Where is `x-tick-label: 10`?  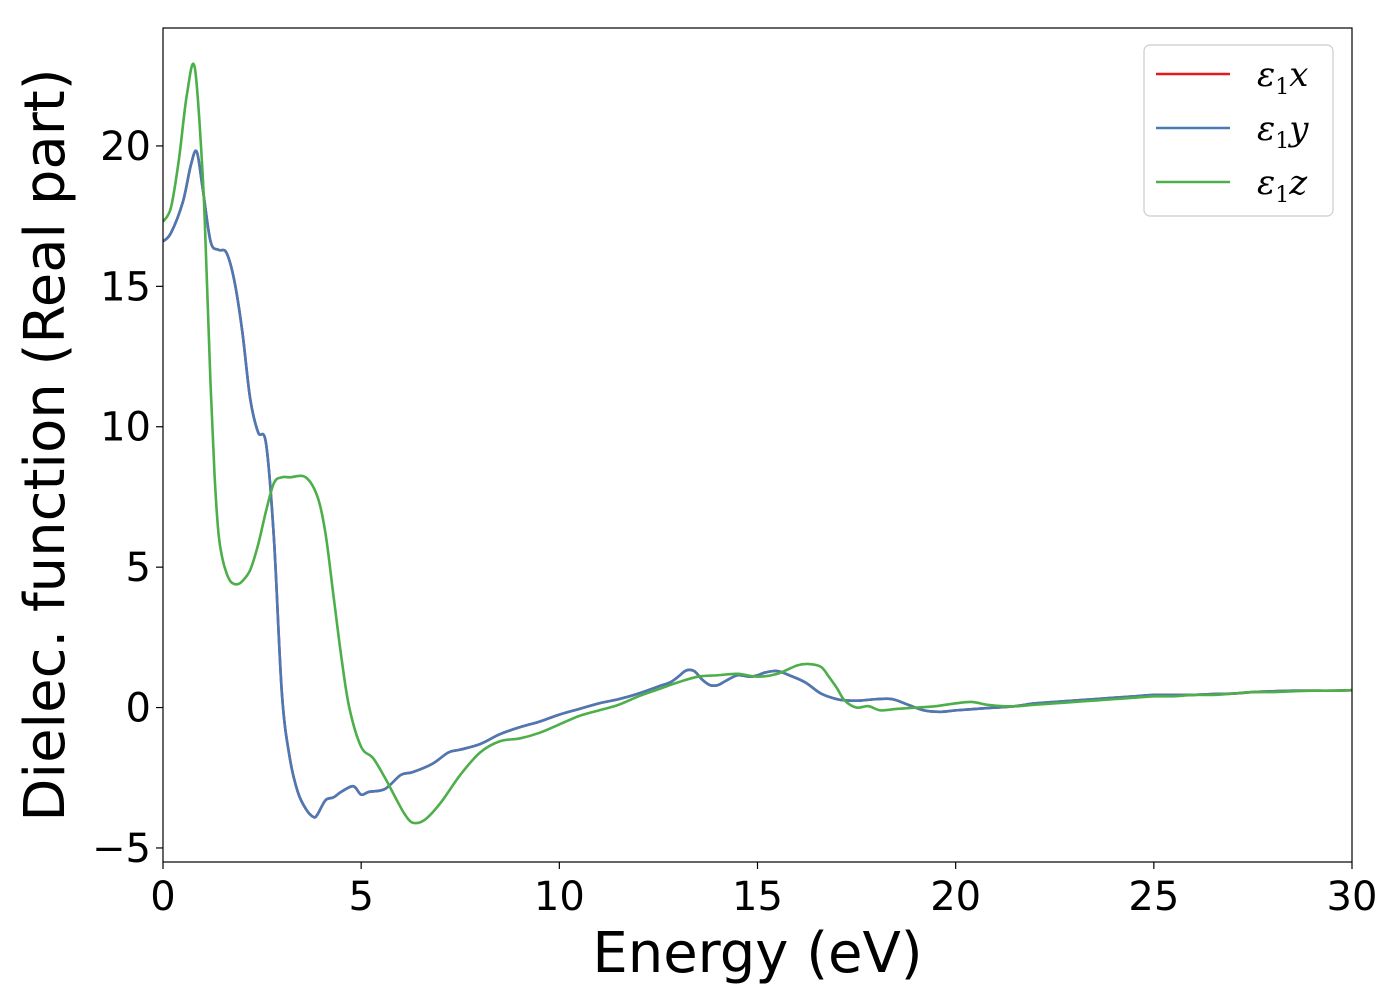 x-tick-label: 10 is located at coordinates (559, 897).